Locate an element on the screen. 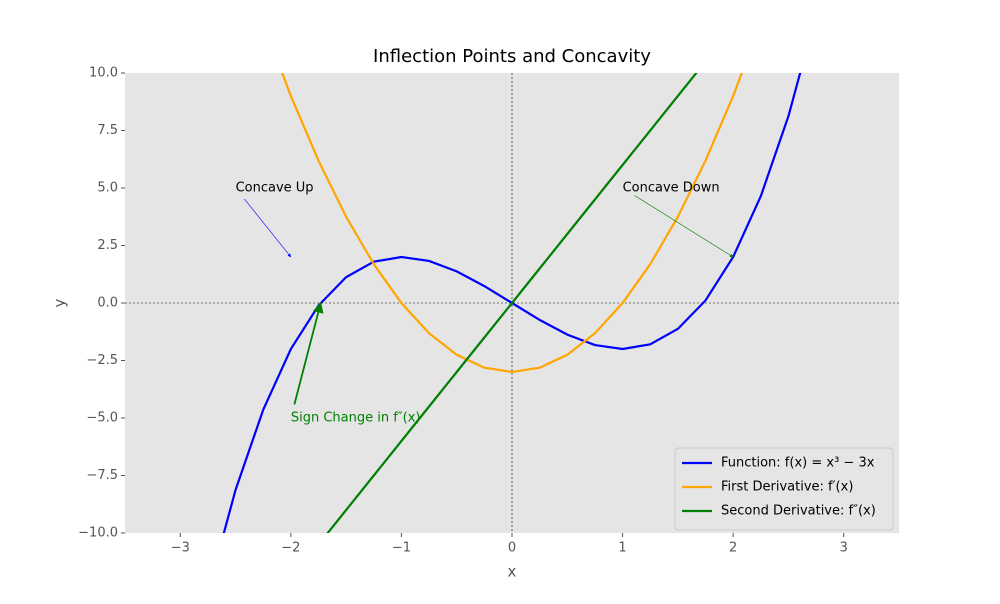 This screenshot has height=604, width=1000. x-tick-label: 3 is located at coordinates (844, 548).